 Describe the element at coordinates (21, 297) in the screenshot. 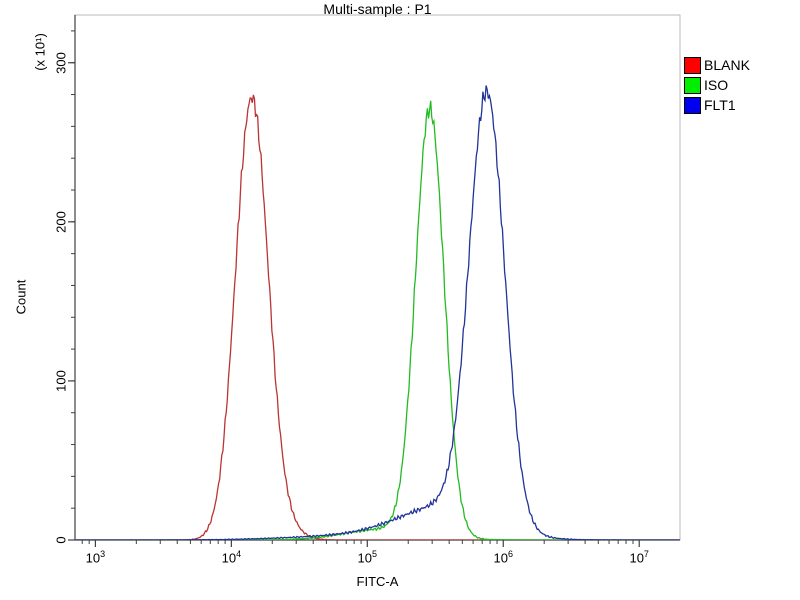

I see `y-axis-label: Count` at that location.